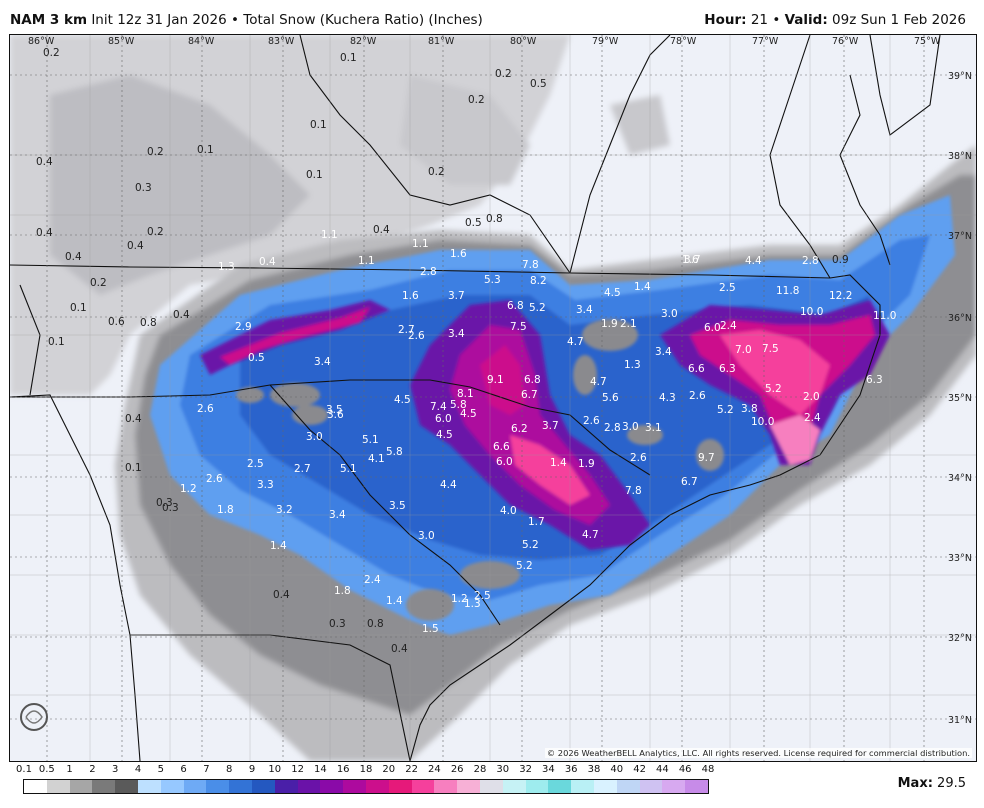  I want to click on valid-time-info: Hour: 21 • Valid: 09z Sun 1 Feb 2026, so click(835, 20).